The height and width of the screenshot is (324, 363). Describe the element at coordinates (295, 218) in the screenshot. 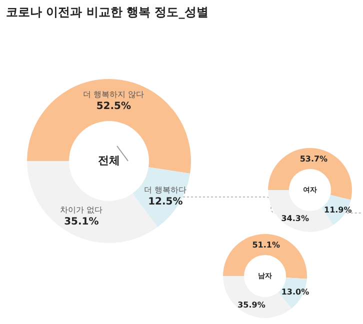

I see `data-label: 34.3%` at that location.